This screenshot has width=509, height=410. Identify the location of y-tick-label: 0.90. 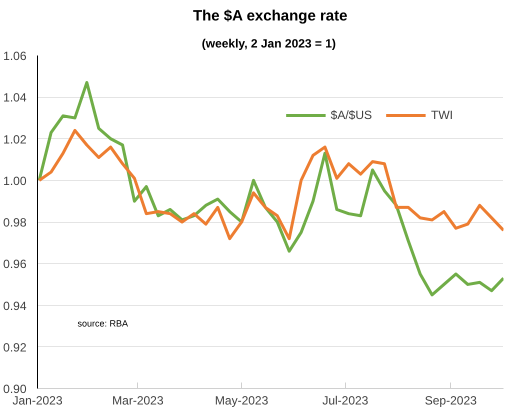
(15, 389).